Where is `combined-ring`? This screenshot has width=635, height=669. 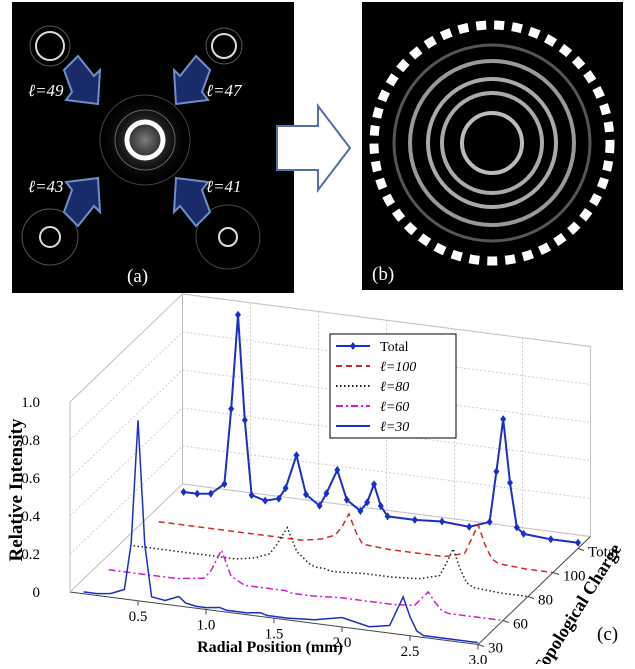 combined-ring is located at coordinates (145, 140).